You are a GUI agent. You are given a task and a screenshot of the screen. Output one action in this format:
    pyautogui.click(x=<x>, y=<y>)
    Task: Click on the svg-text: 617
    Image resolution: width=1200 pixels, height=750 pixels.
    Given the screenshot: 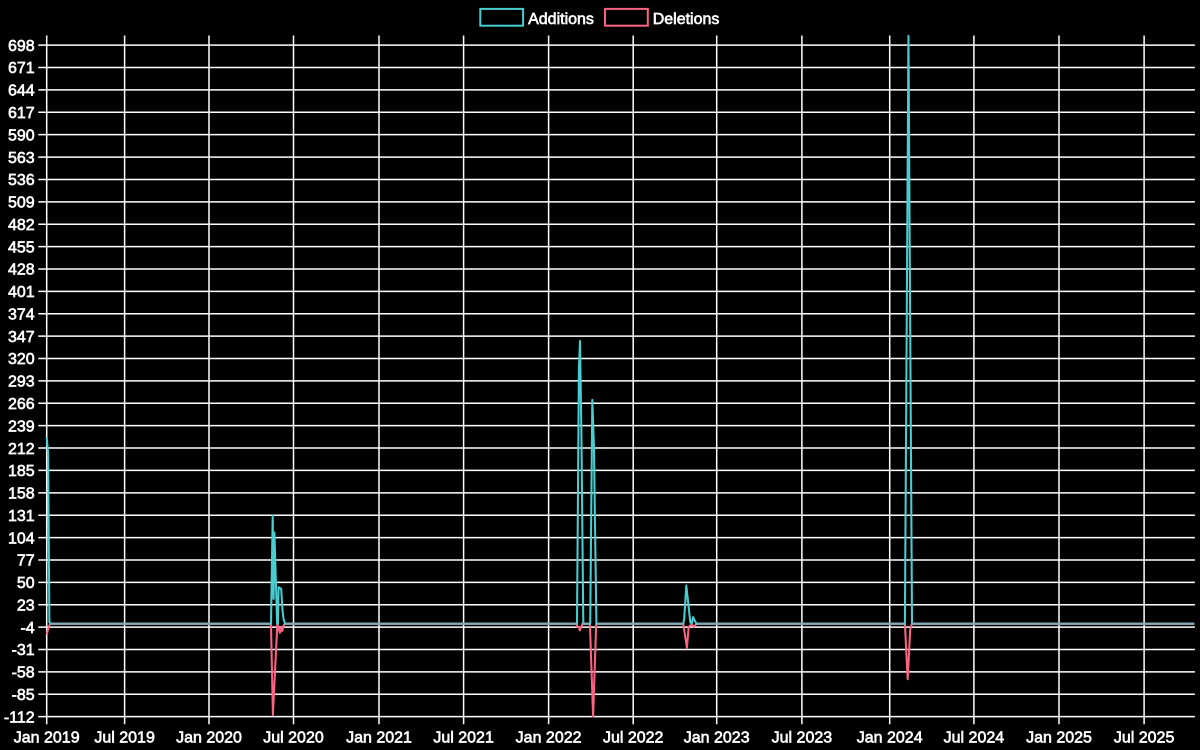 What is the action you would take?
    pyautogui.click(x=21, y=113)
    